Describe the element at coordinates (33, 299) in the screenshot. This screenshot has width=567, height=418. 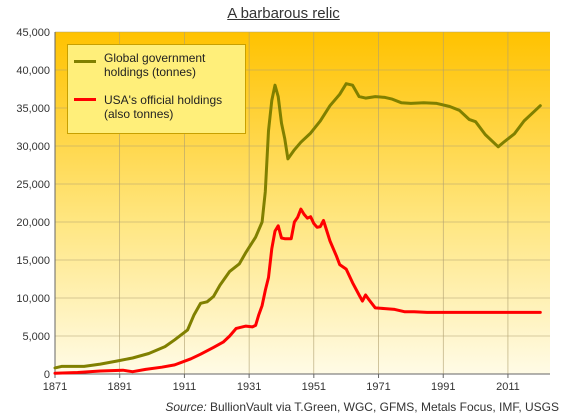
I see `y-tick-label: 10,000` at that location.